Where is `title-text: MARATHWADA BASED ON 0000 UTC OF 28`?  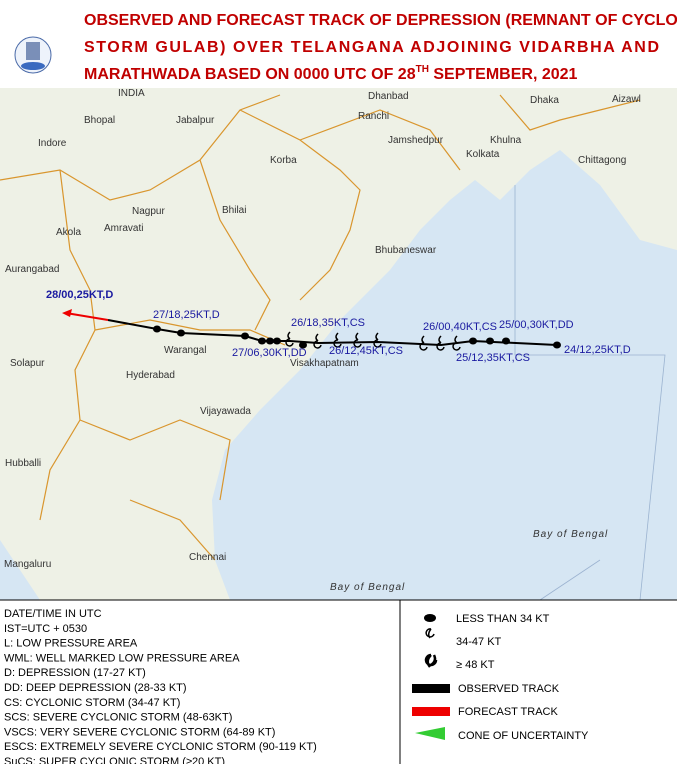
title-text: MARATHWADA BASED ON 0000 UTC OF 28 is located at coordinates (250, 74).